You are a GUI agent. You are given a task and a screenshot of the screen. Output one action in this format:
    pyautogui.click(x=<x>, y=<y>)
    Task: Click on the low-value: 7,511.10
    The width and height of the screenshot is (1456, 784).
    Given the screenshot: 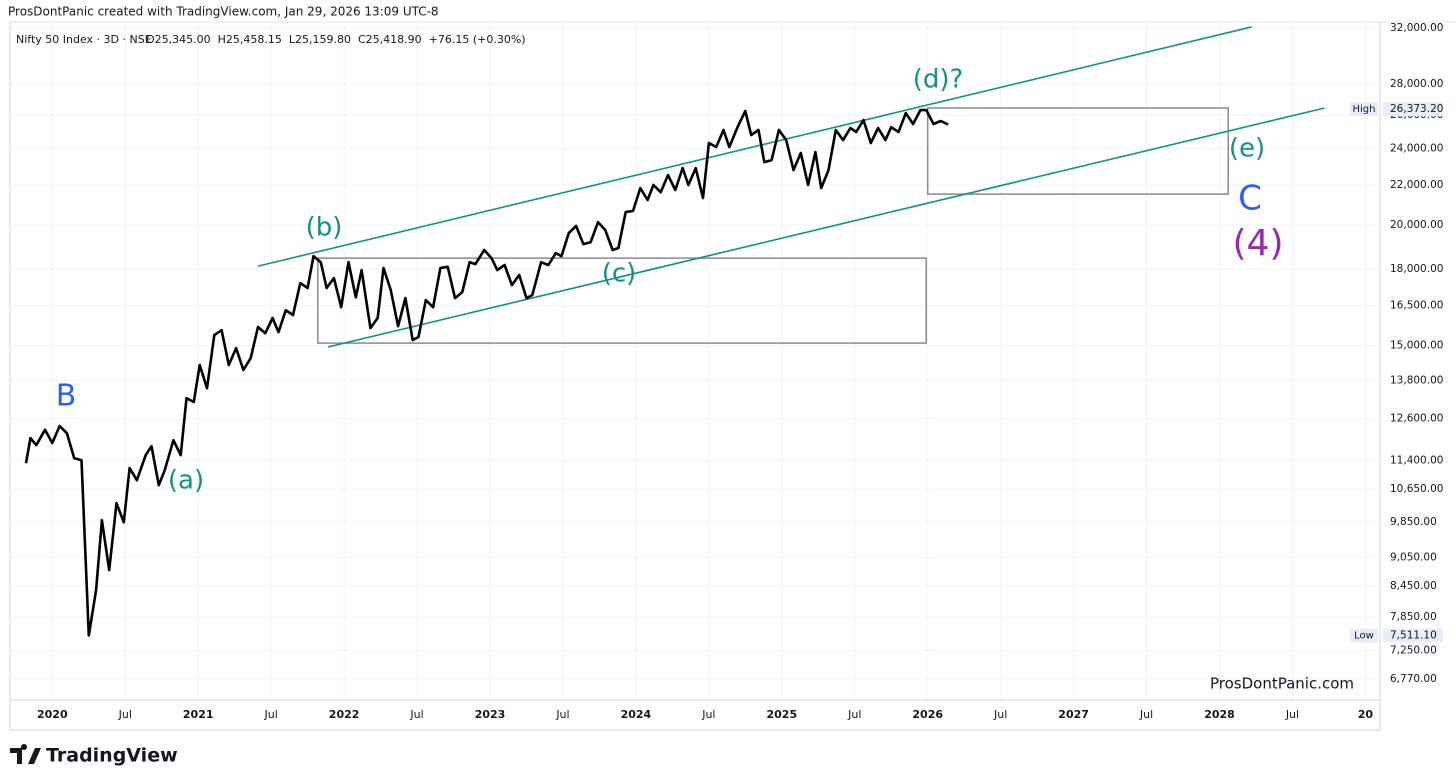 What is the action you would take?
    pyautogui.click(x=1413, y=636)
    